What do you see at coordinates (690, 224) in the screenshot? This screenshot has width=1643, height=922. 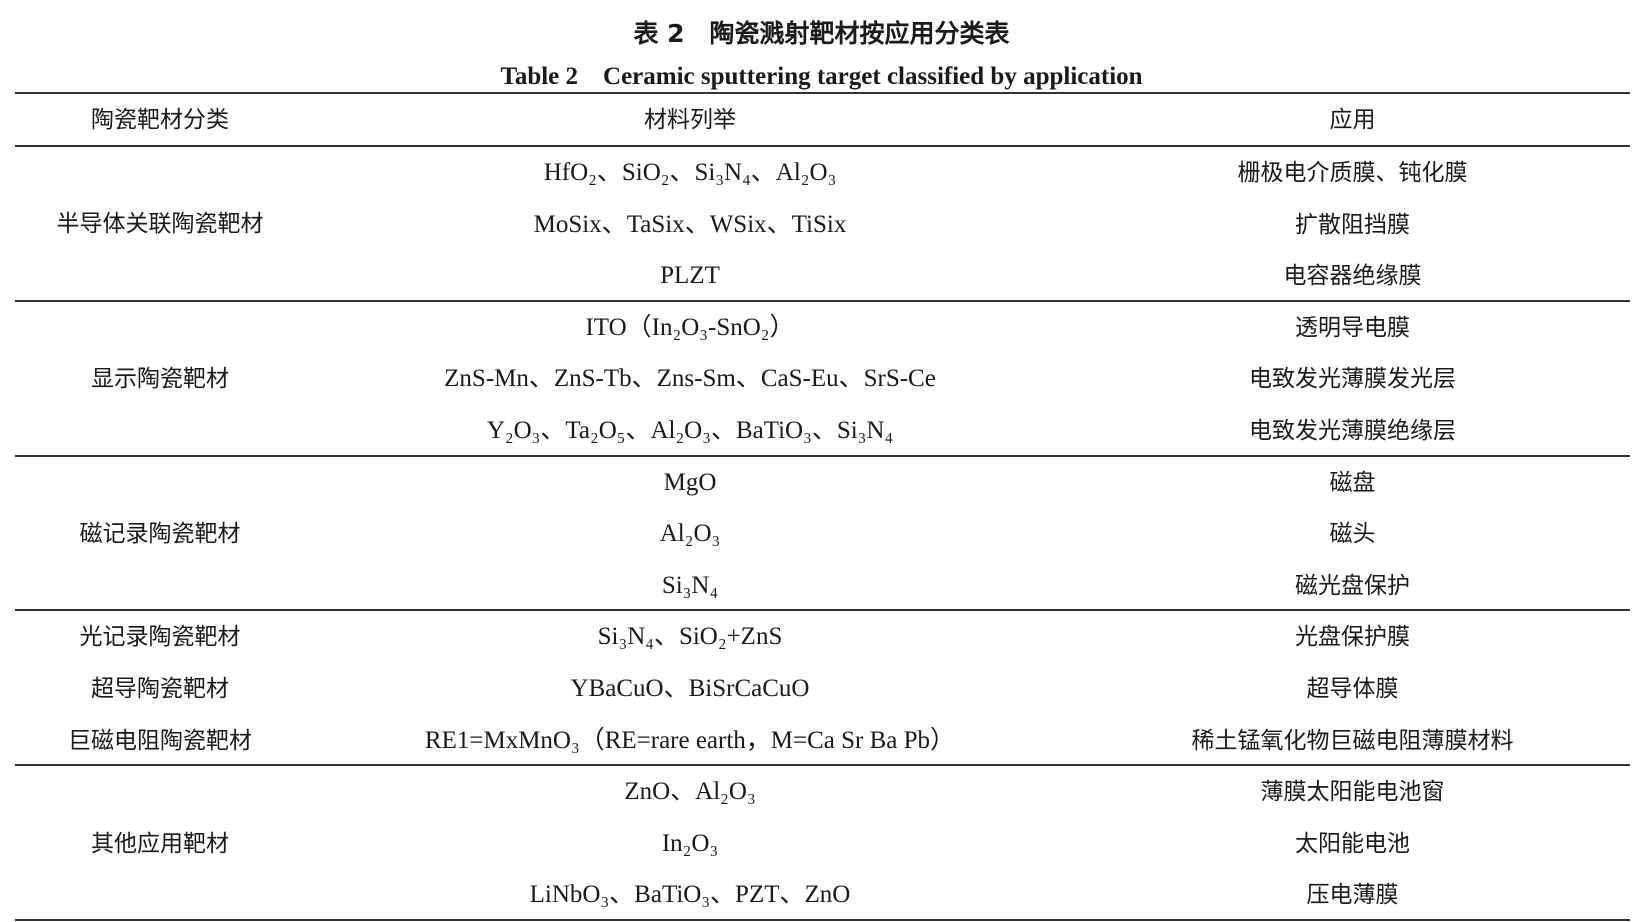 I see `material-cell: MoSix、TaSix、WSix、TiSix` at bounding box center [690, 224].